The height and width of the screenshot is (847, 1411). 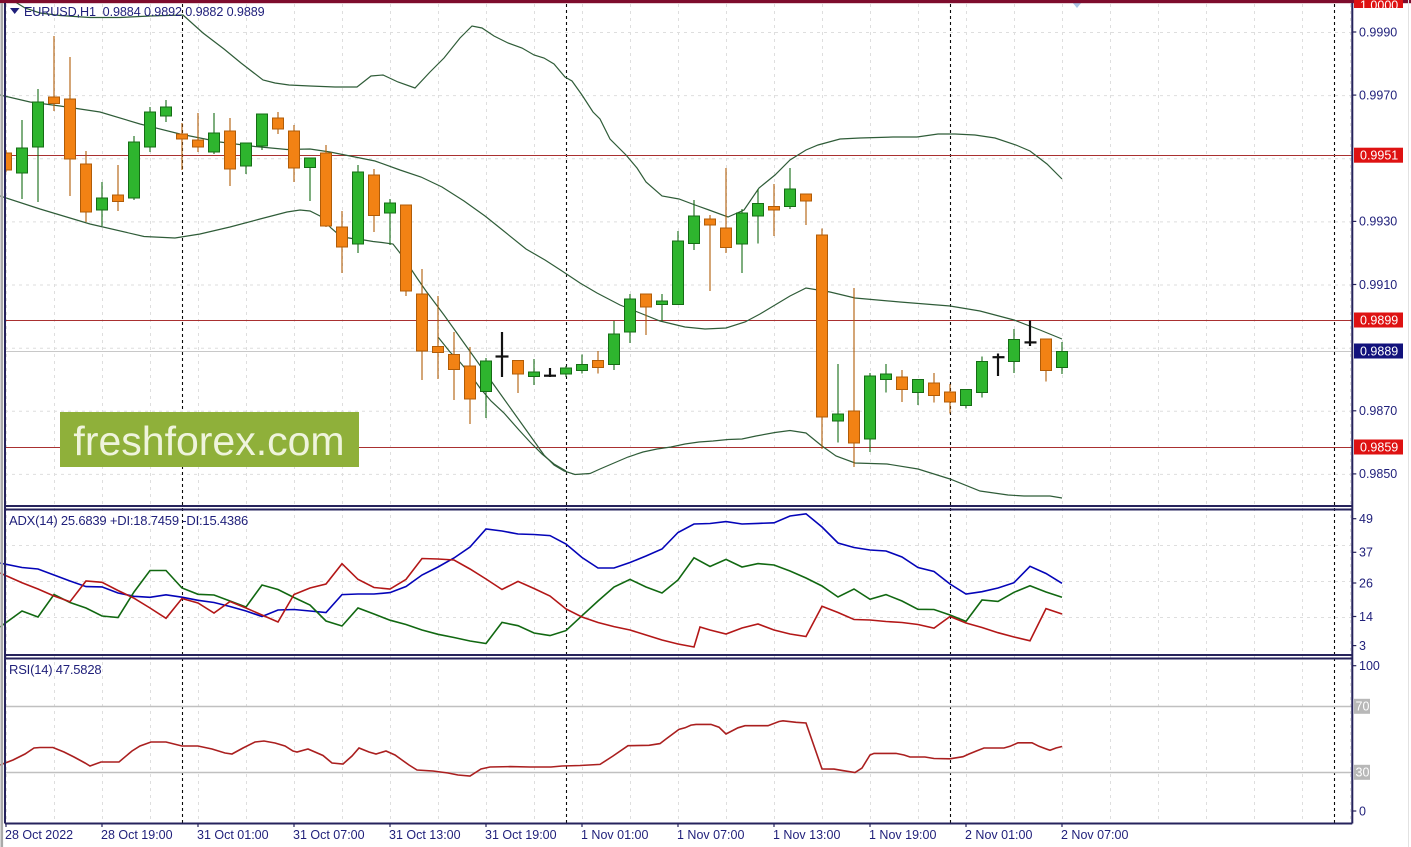 What do you see at coordinates (806, 835) in the screenshot?
I see `svg-text: 1 Nov 13:00` at bounding box center [806, 835].